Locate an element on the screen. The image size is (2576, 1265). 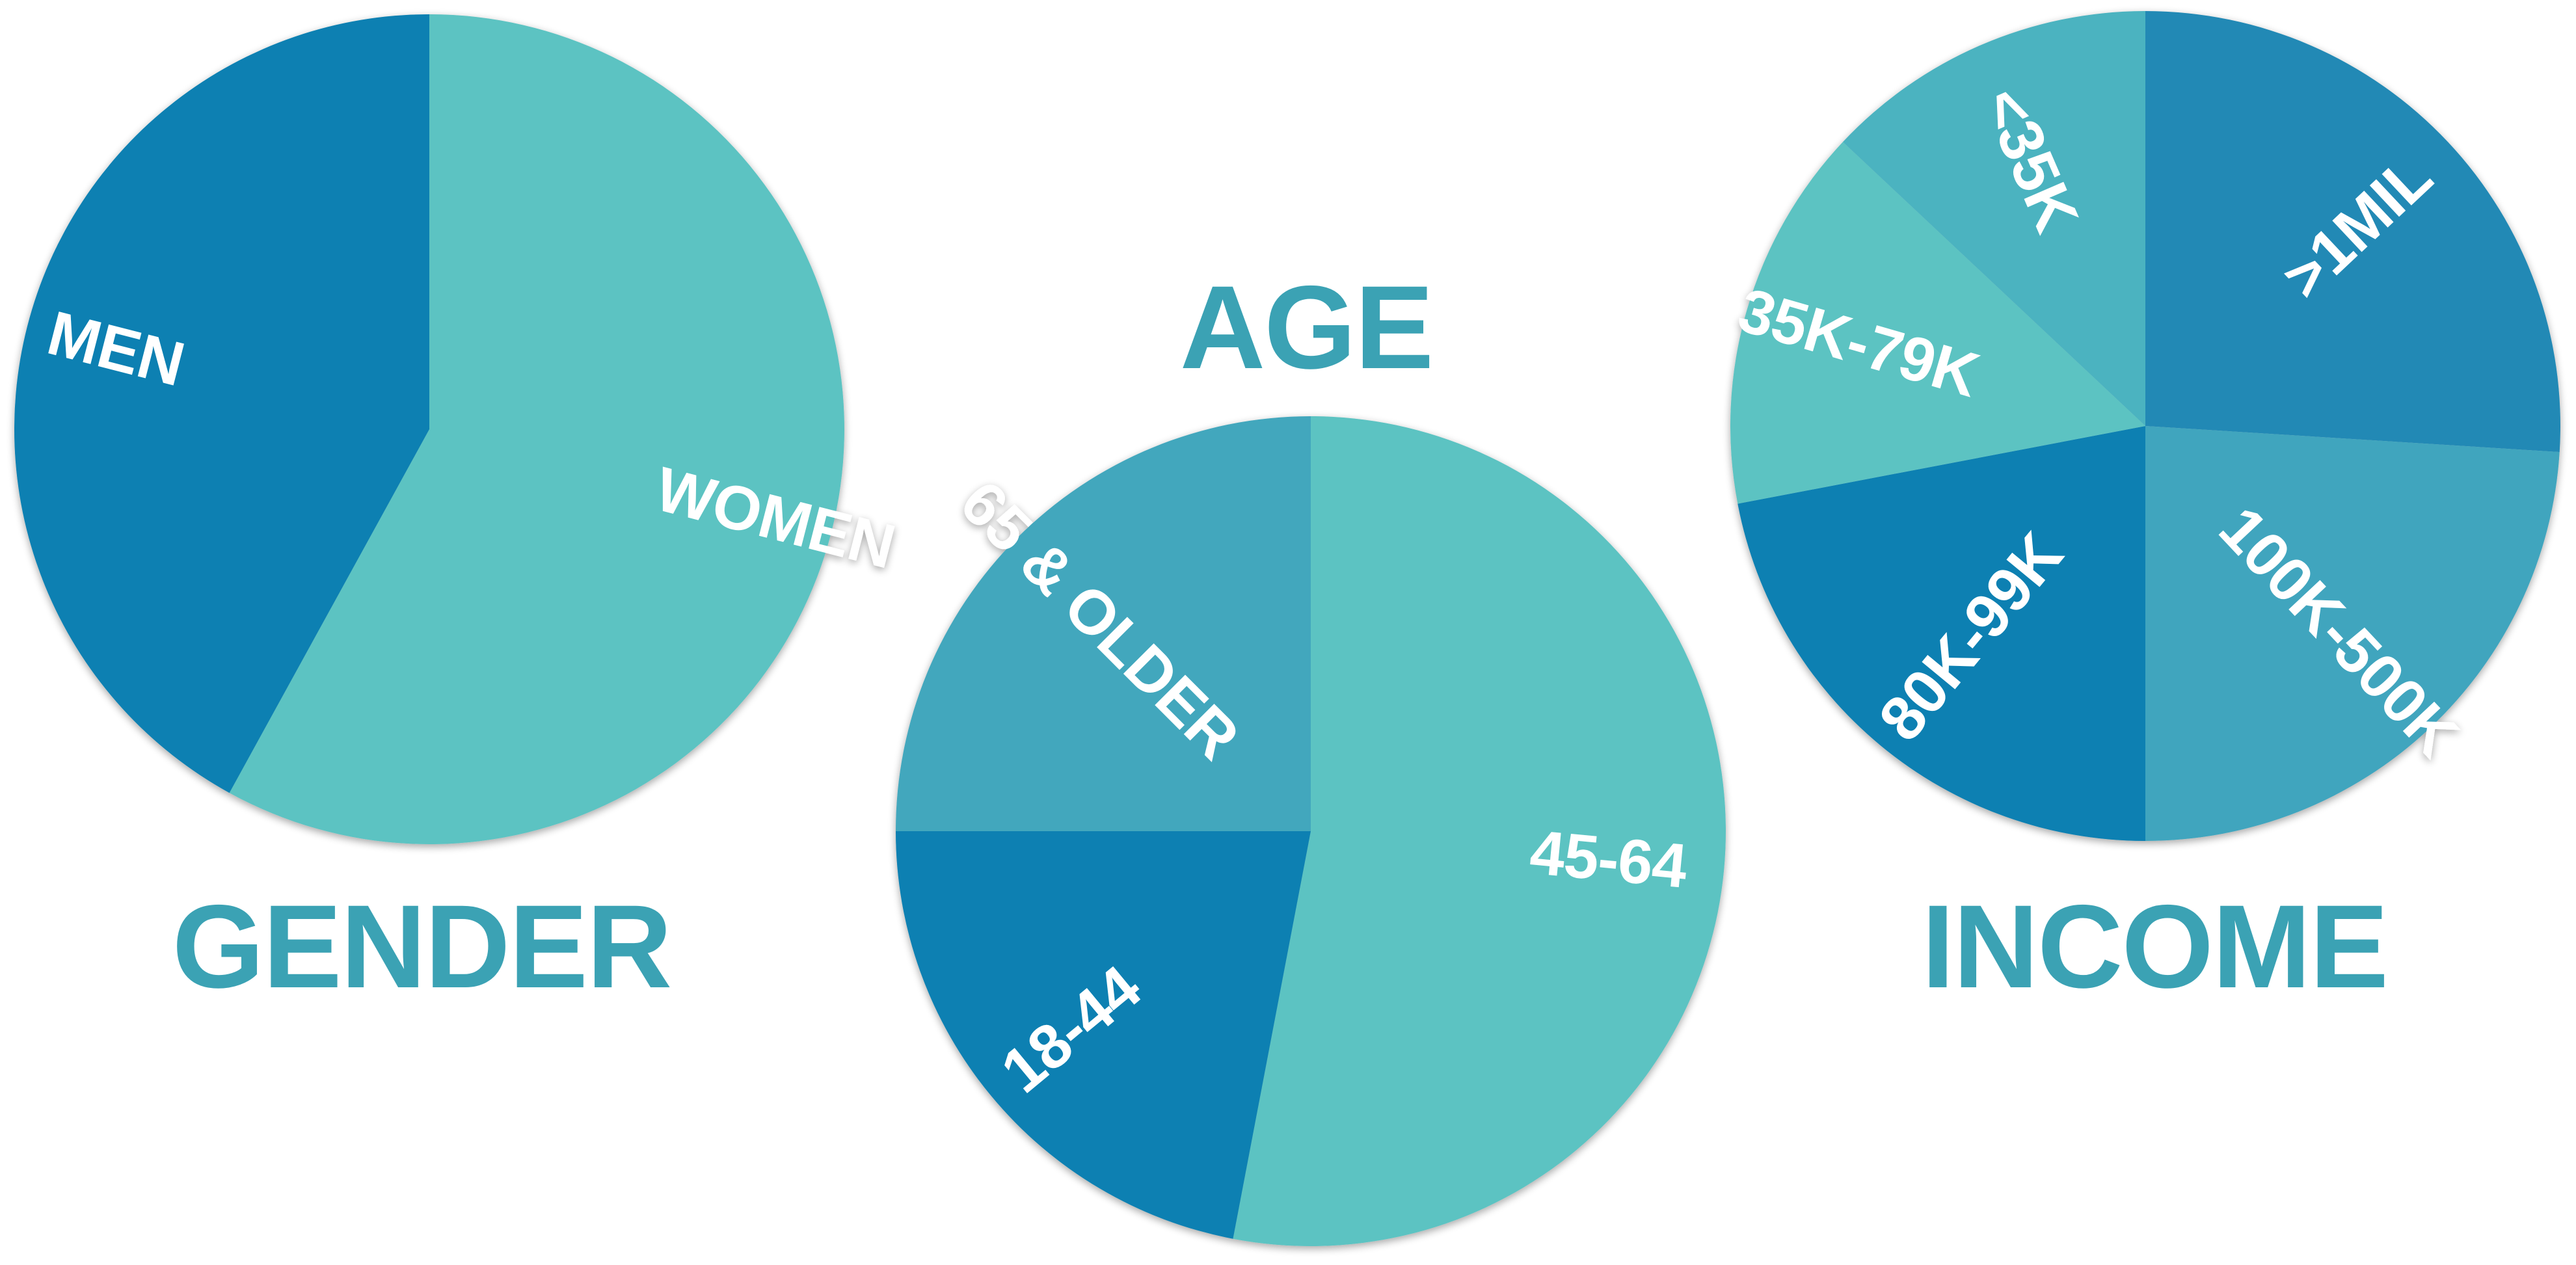
income-slice-1mil is located at coordinates (2352, 232).